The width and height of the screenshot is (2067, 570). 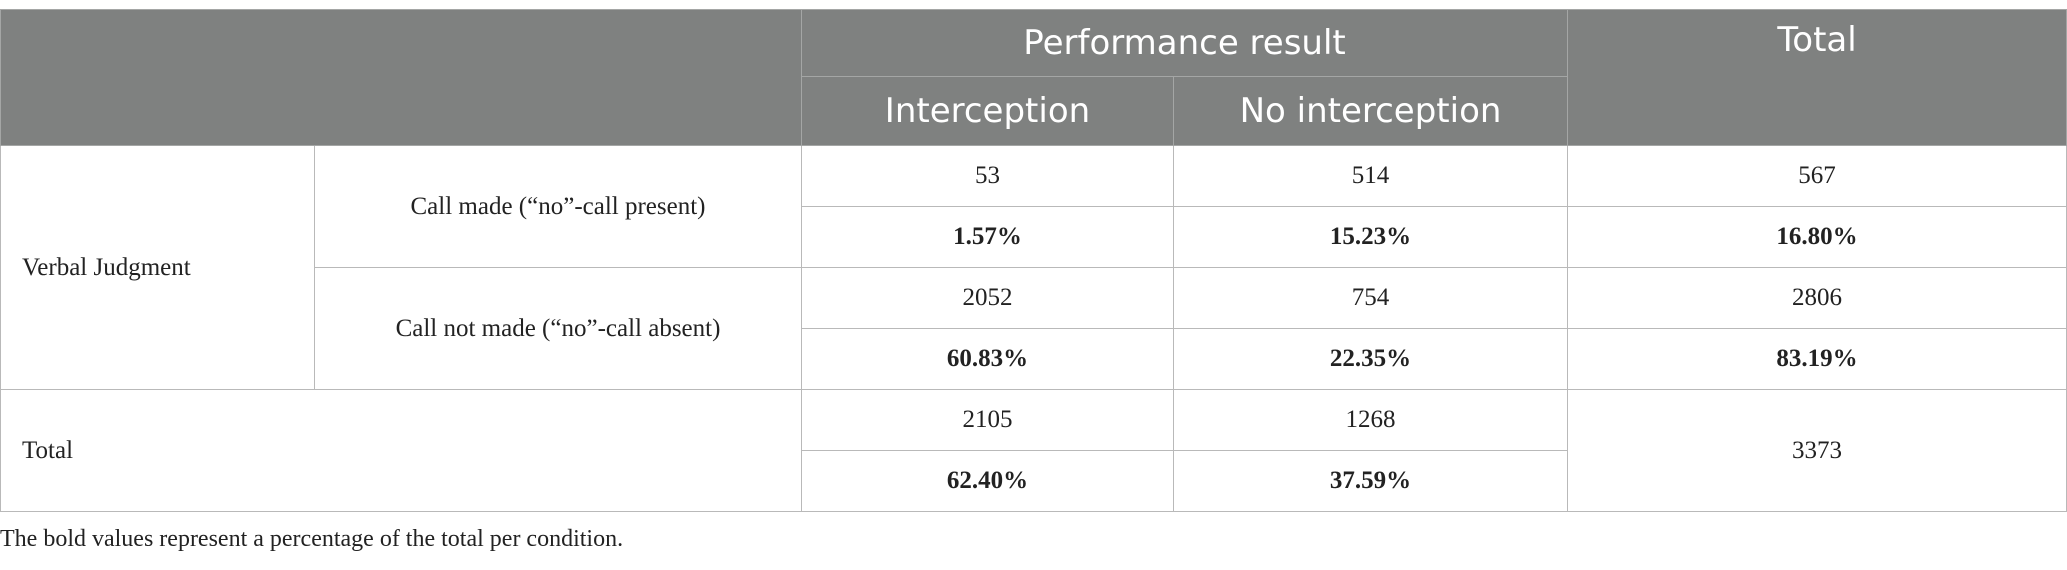 I want to click on percent: 37.59%, so click(x=1370, y=481).